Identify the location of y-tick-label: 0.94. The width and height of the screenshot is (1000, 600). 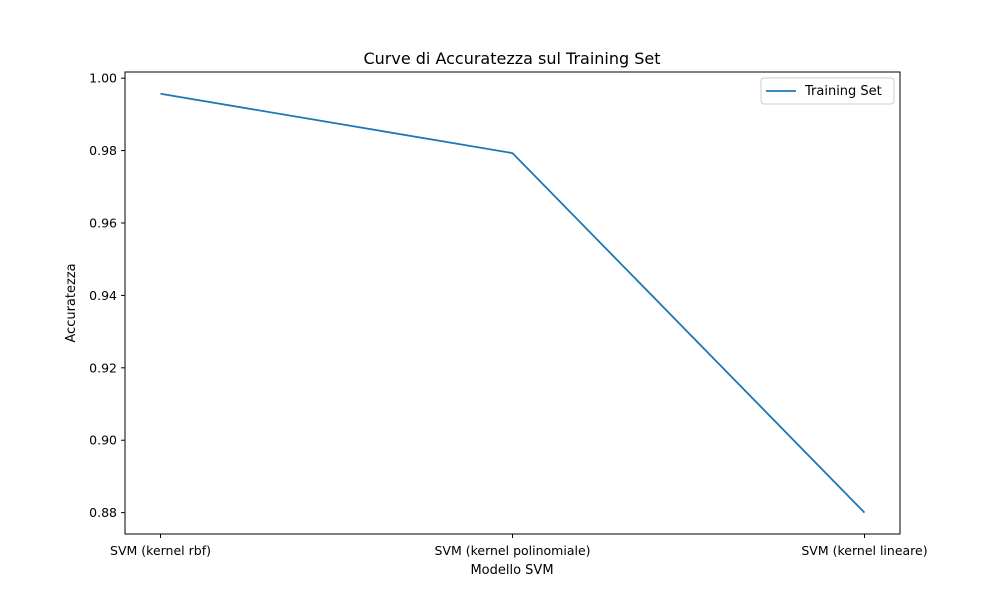
(103, 295).